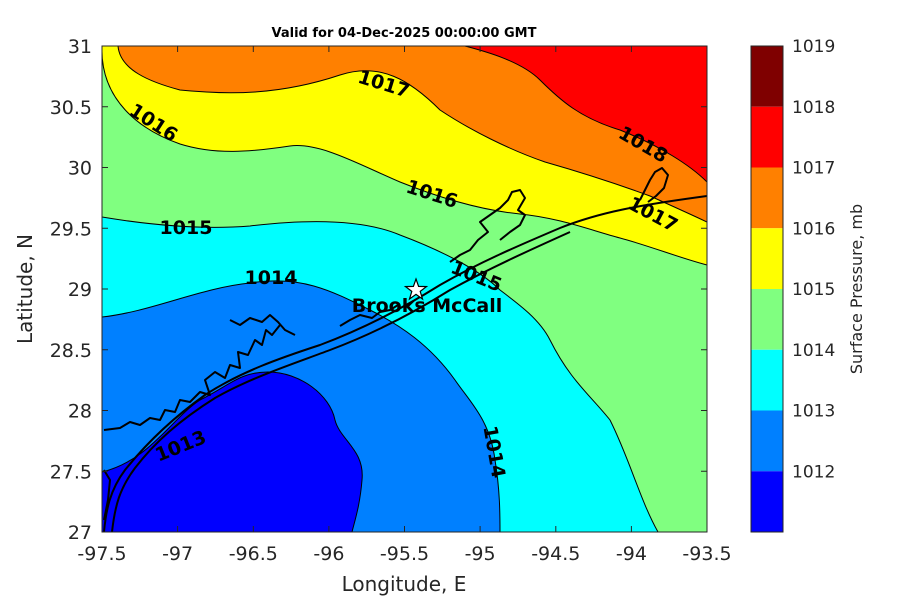 Image resolution: width=900 pixels, height=600 pixels. What do you see at coordinates (427, 306) in the screenshot?
I see `station-label: Brooks McCall` at bounding box center [427, 306].